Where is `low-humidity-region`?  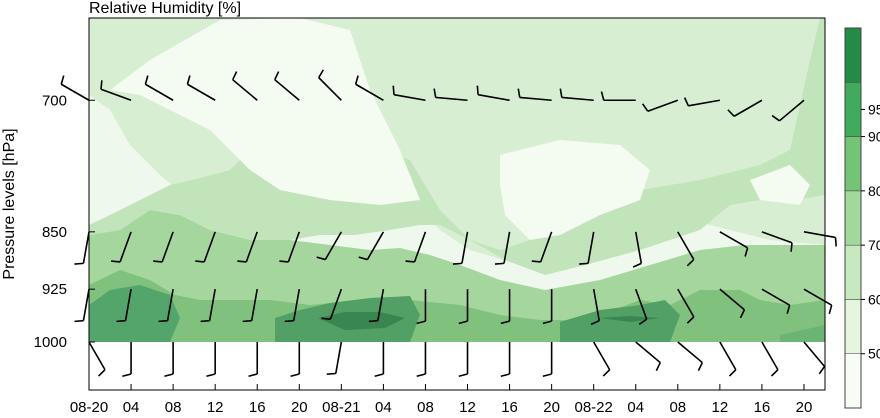 low-humidity-region is located at coordinates (575, 190).